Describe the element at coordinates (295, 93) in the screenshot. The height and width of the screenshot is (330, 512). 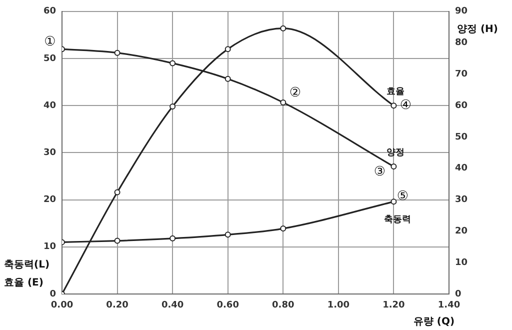
I see `annotation: ②` at that location.